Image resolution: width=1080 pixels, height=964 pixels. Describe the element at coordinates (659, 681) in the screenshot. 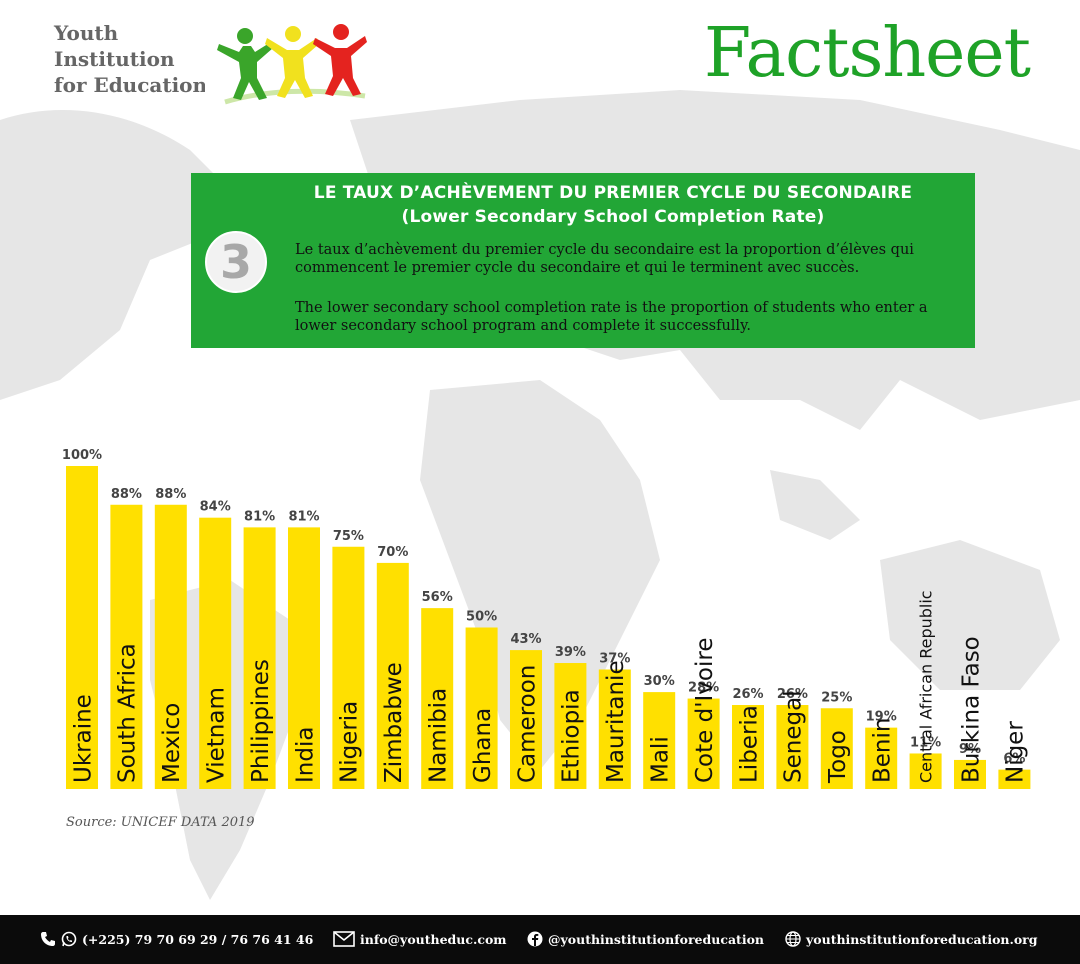

I see `bar-value-label-13: 30%` at that location.